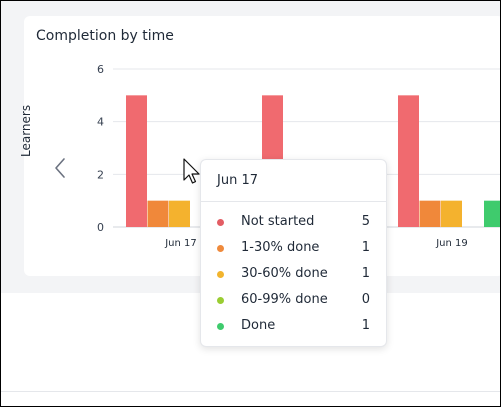 Image resolution: width=501 pixels, height=407 pixels. What do you see at coordinates (237, 180) in the screenshot?
I see `tooltip-date: Jun 17` at bounding box center [237, 180].